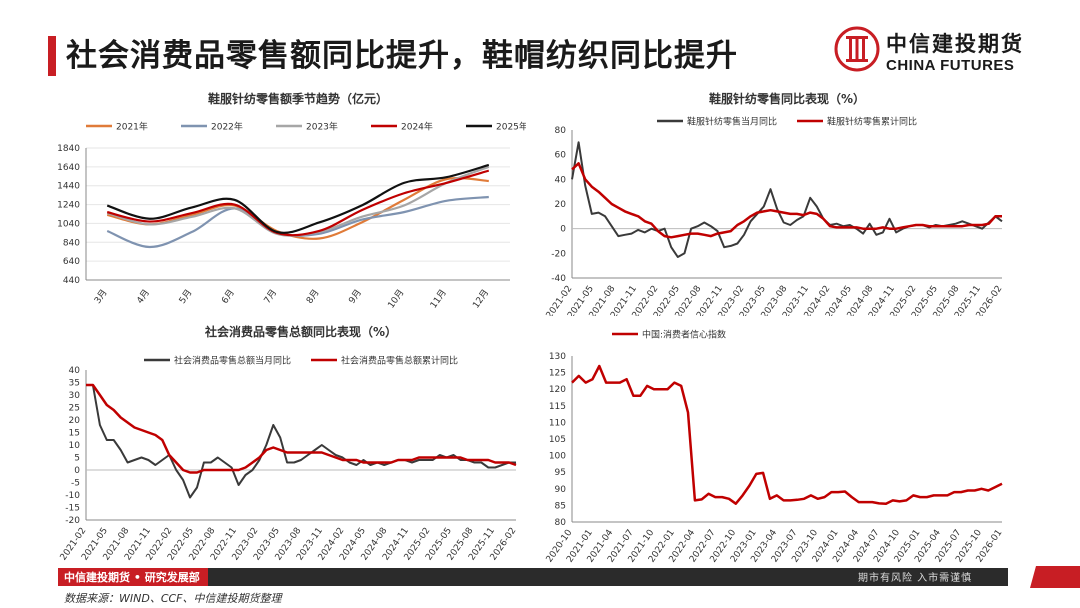  What do you see at coordinates (481, 298) in the screenshot?
I see `x-tick-label: 12月` at bounding box center [481, 298].